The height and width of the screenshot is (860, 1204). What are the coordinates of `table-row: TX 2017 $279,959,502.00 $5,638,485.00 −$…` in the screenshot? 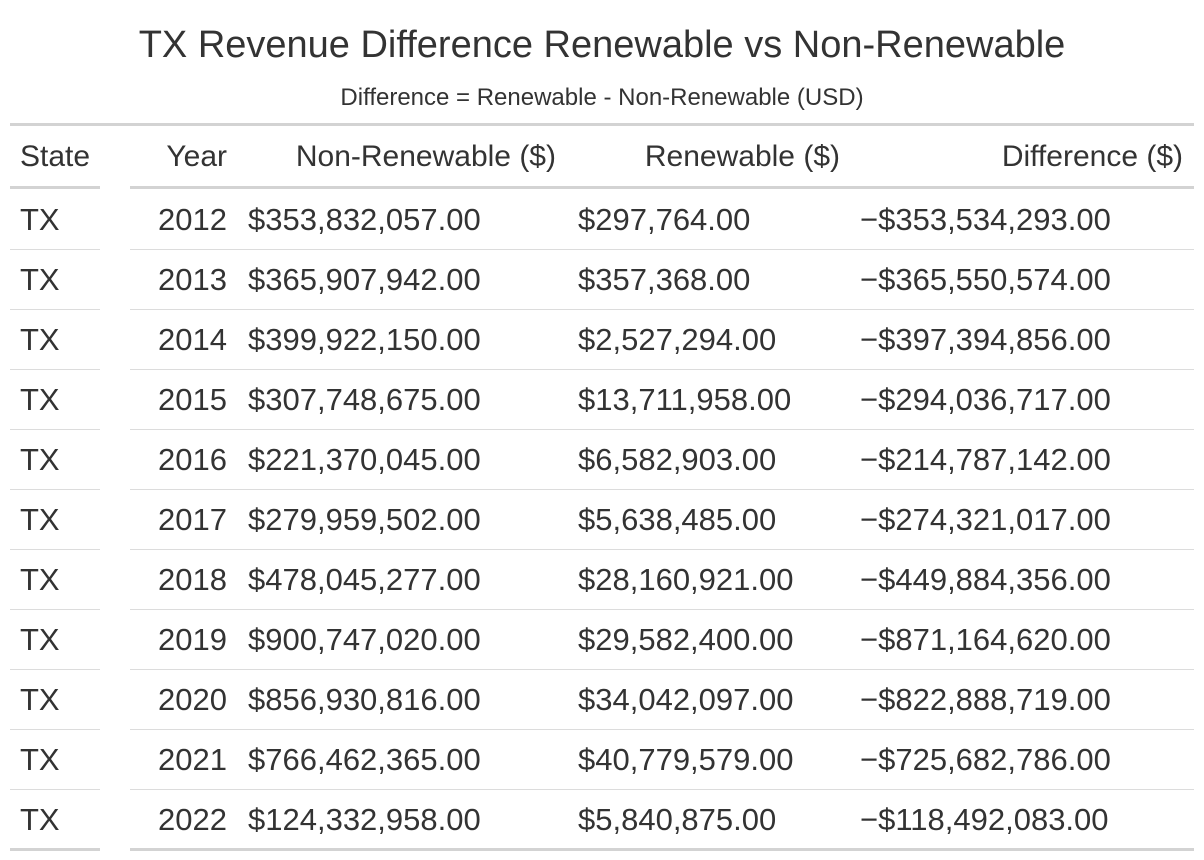 It's located at (602, 520).